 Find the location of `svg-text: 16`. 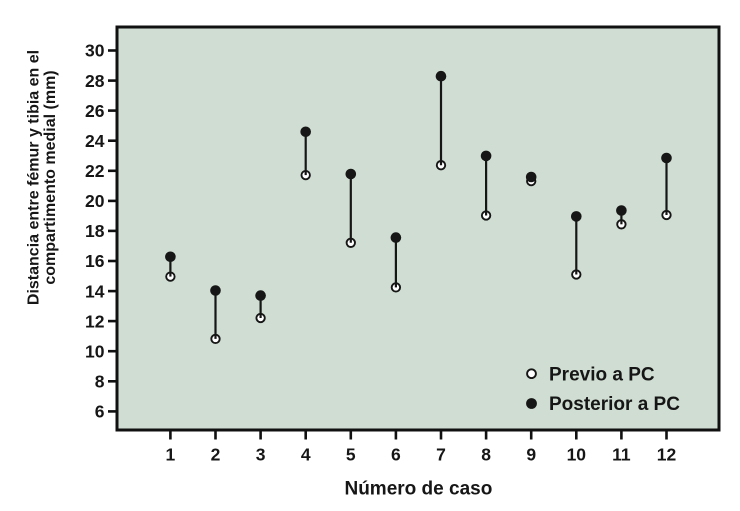

svg-text: 16 is located at coordinates (95, 261).